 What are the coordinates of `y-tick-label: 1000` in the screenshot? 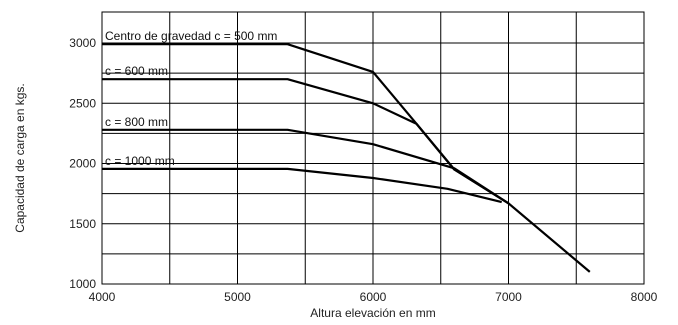 It's located at (82, 284).